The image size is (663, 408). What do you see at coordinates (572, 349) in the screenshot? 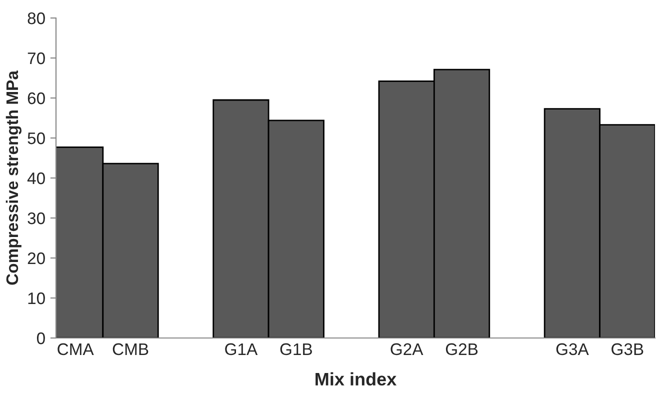
I see `x-tick-label: G3A` at bounding box center [572, 349].